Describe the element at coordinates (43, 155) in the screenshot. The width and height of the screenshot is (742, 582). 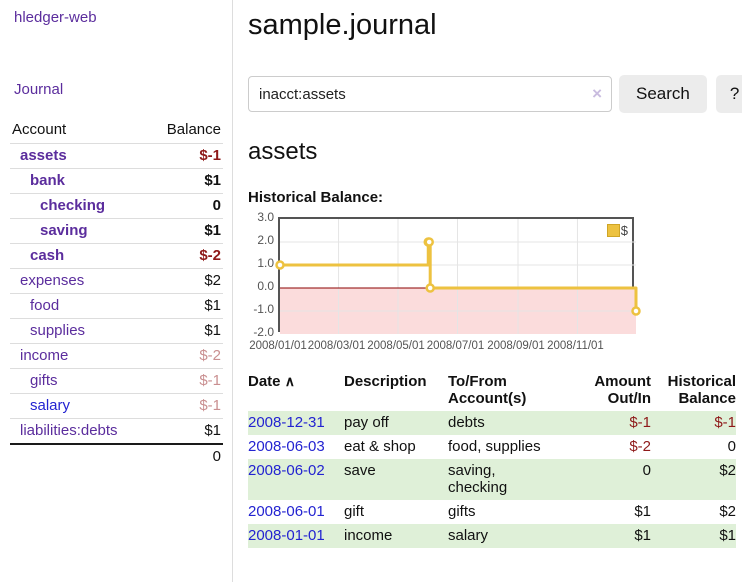
I see `sidebar-account-link: assets` at that location.